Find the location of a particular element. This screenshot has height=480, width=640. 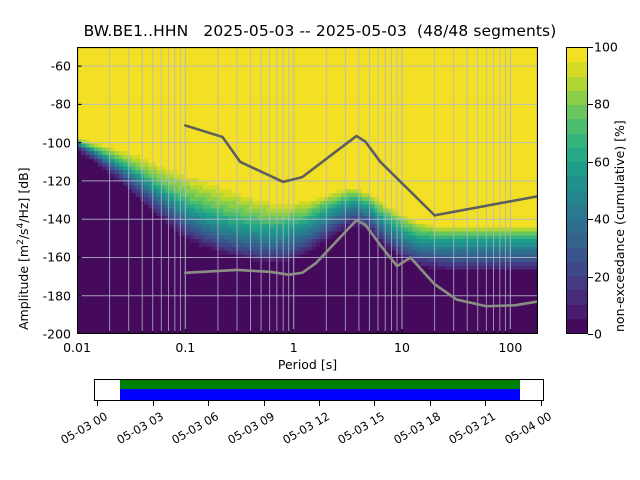

colorbar is located at coordinates (577, 190).